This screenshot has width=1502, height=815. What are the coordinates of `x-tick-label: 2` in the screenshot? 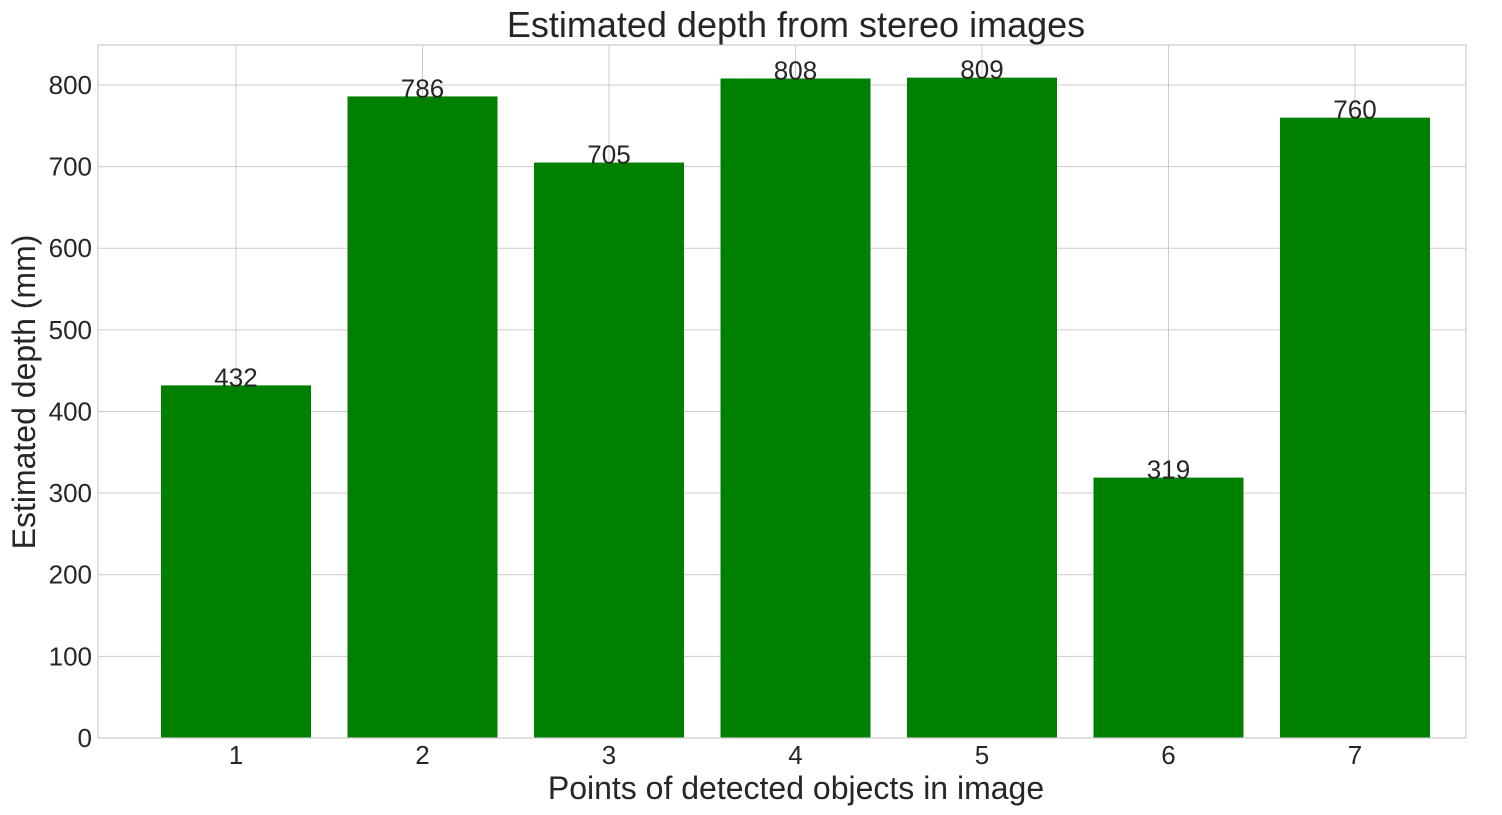 It's located at (422, 755).